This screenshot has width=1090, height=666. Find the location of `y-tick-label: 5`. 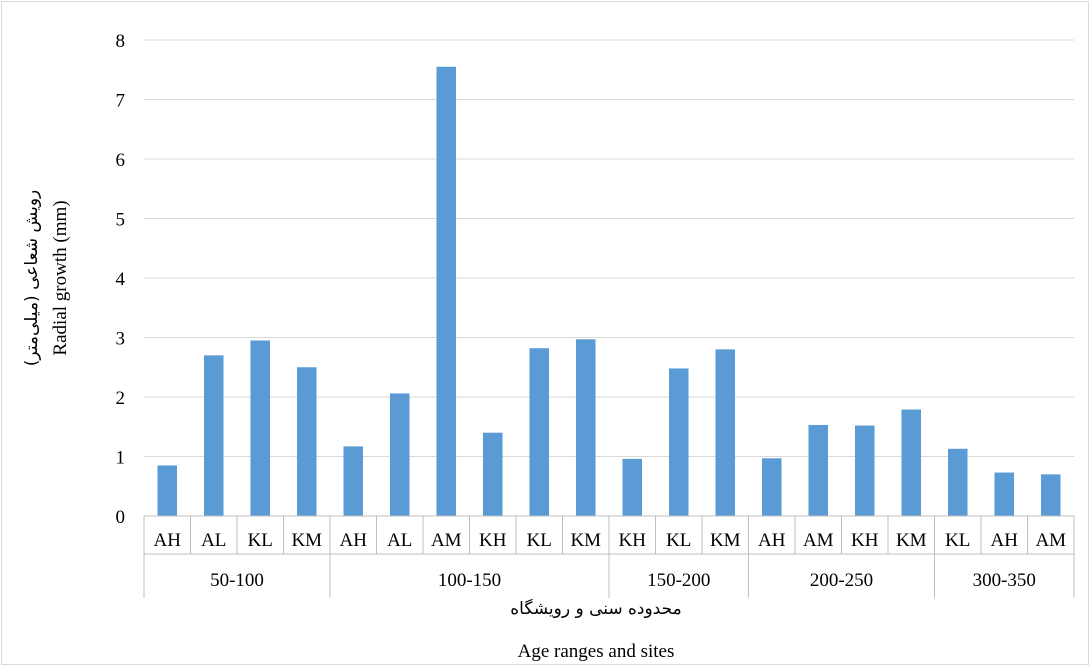

y-tick-label: 5 is located at coordinates (121, 220).